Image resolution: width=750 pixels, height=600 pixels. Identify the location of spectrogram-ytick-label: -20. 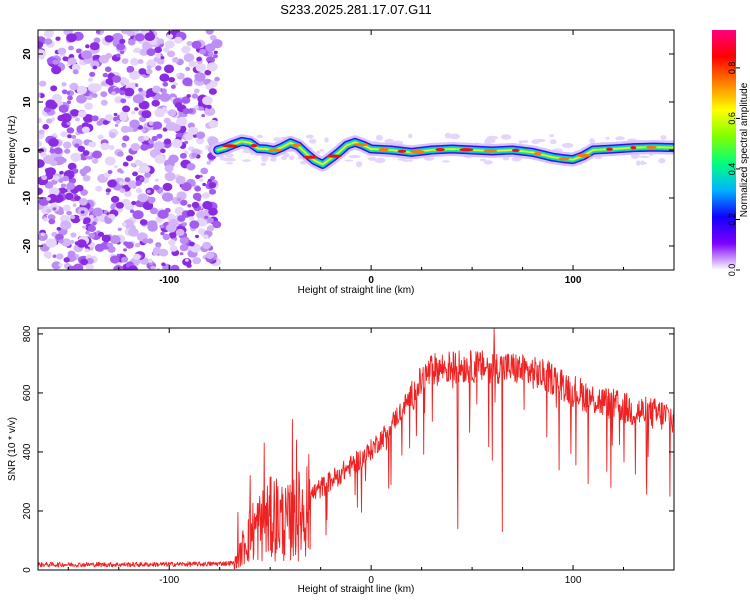
(27, 245).